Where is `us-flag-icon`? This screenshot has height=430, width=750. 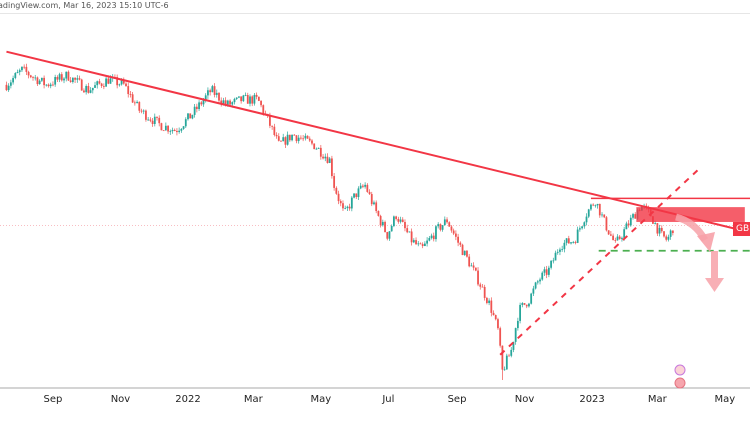
us-flag-icon is located at coordinates (680, 383).